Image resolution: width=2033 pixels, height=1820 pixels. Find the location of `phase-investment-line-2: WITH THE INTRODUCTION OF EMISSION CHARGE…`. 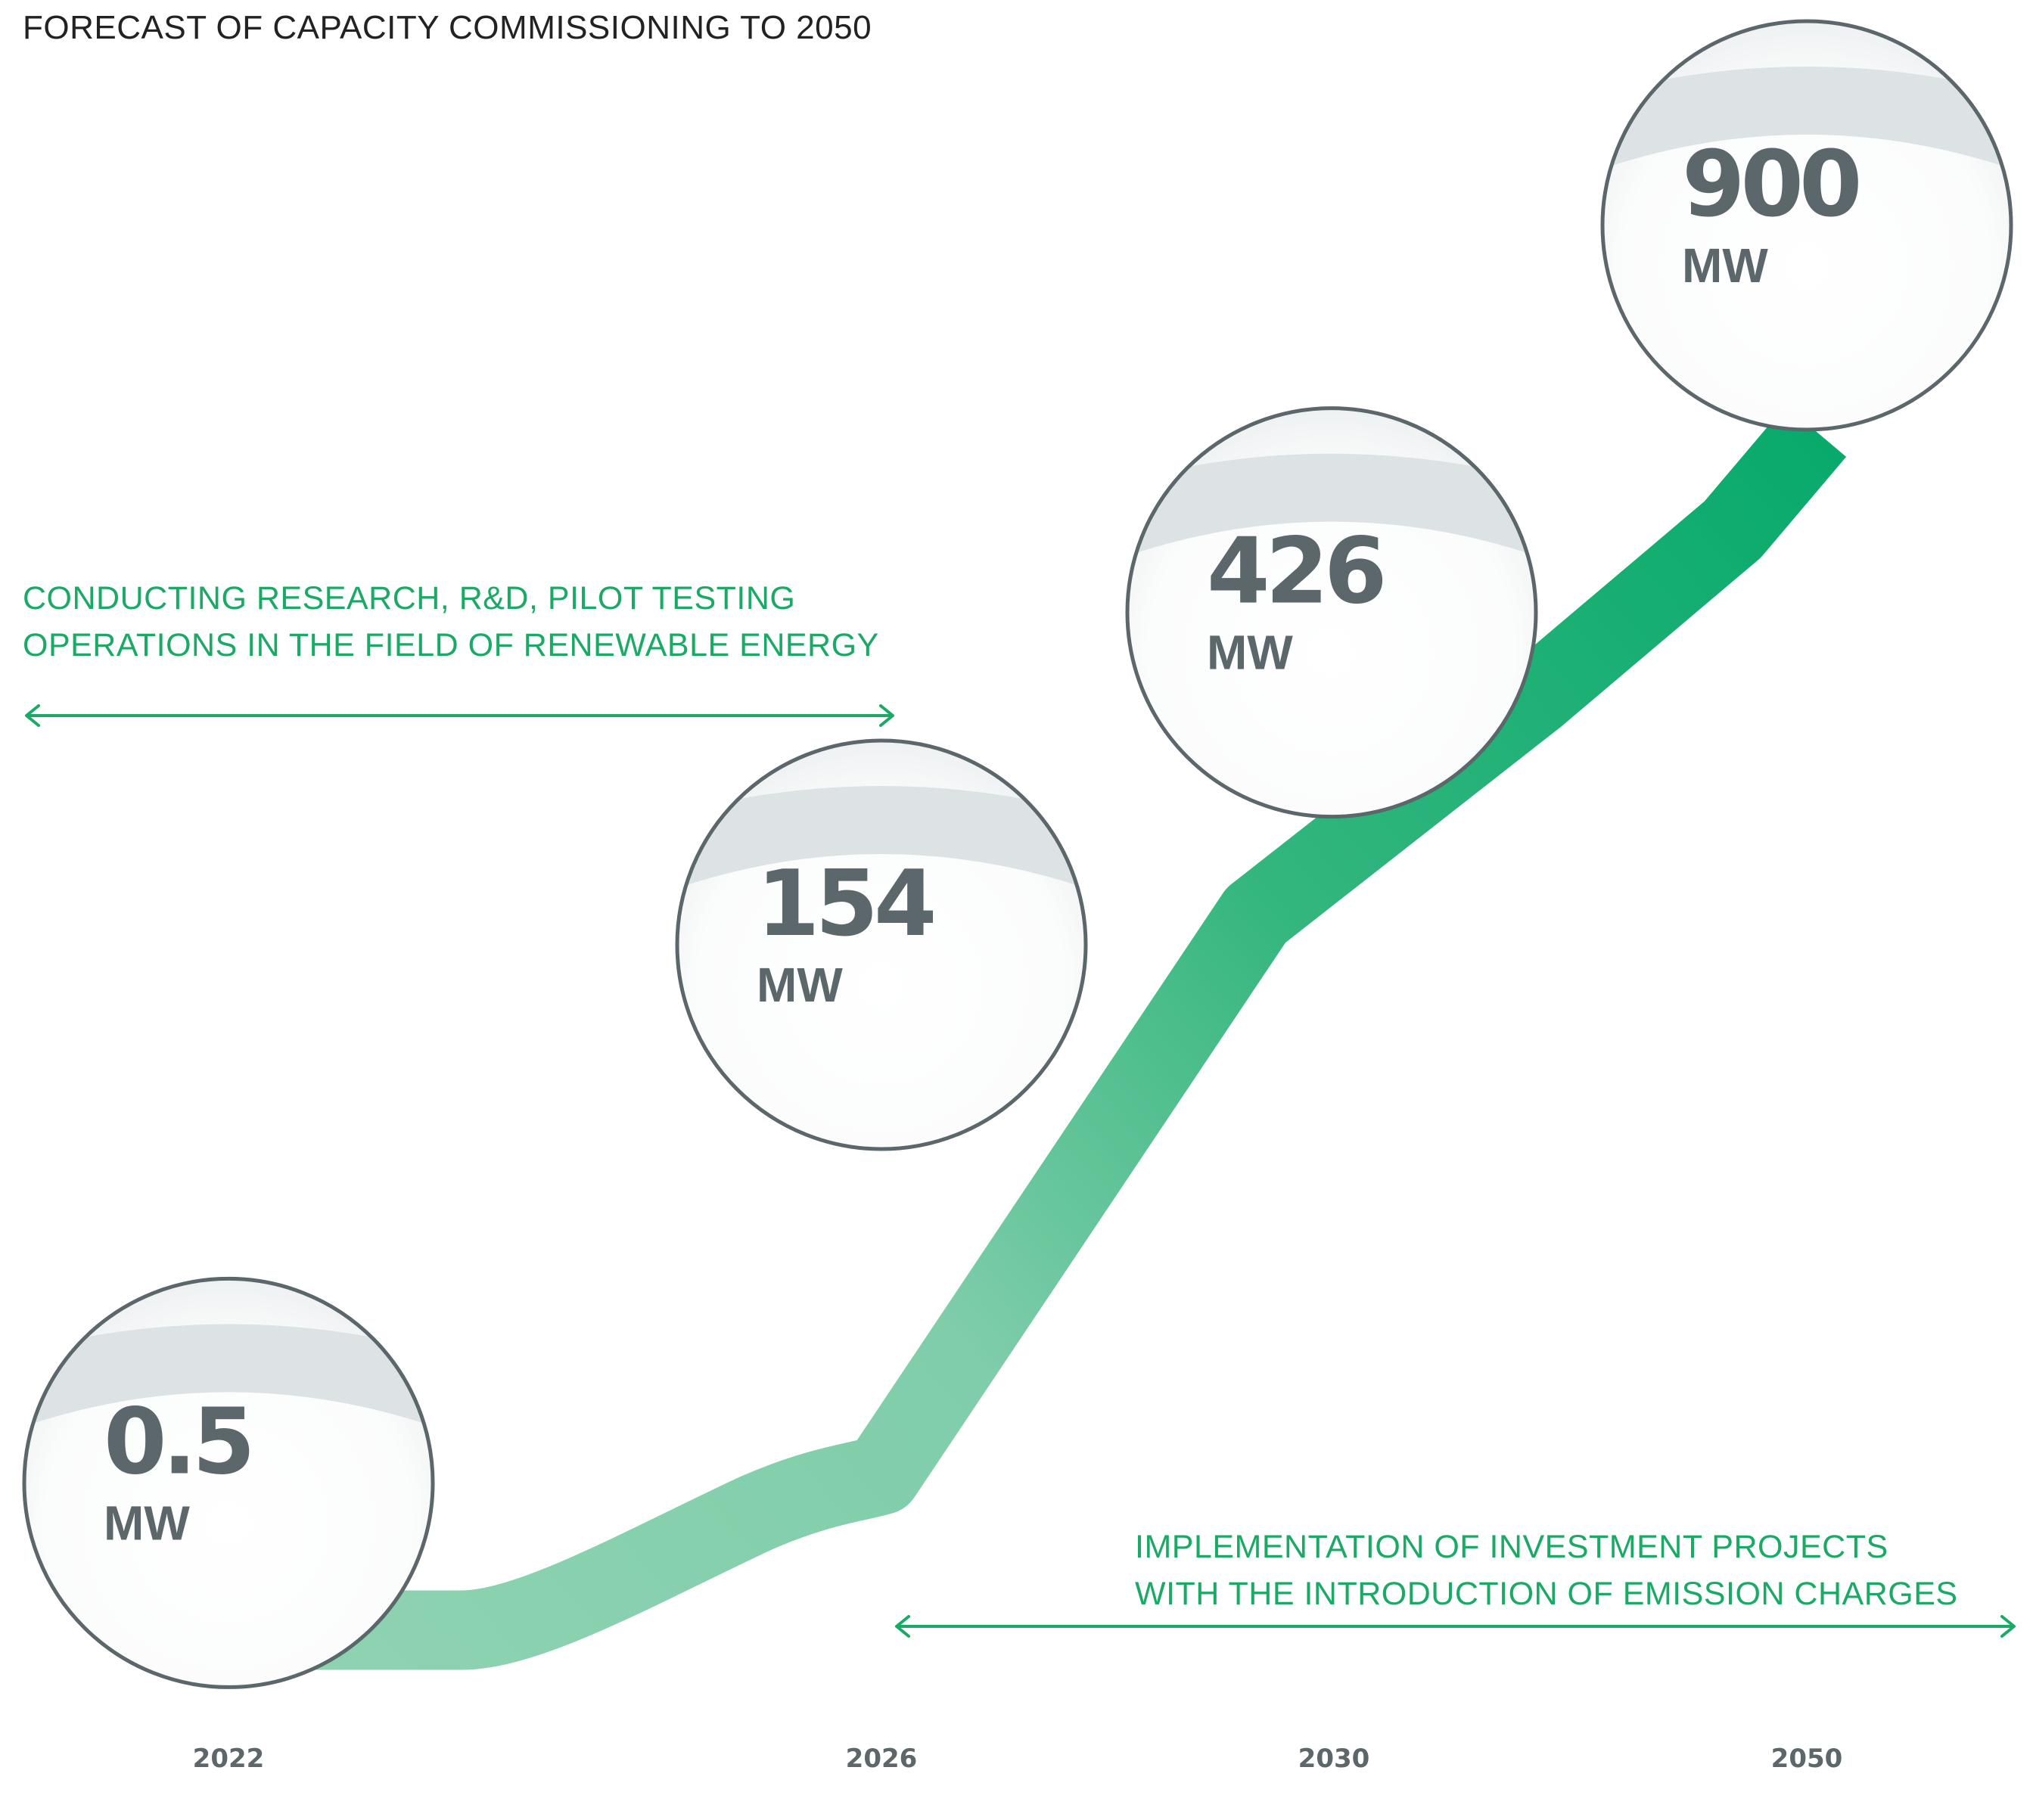

phase-investment-line-2: WITH THE INTRODUCTION OF EMISSION CHARGE… is located at coordinates (1546, 1594).